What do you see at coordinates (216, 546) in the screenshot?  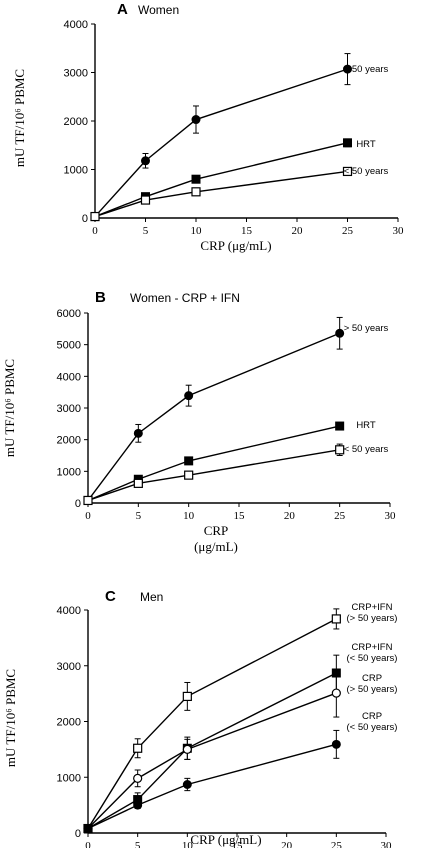 I see `x-axis-title-units: (μg/mL)` at bounding box center [216, 546].